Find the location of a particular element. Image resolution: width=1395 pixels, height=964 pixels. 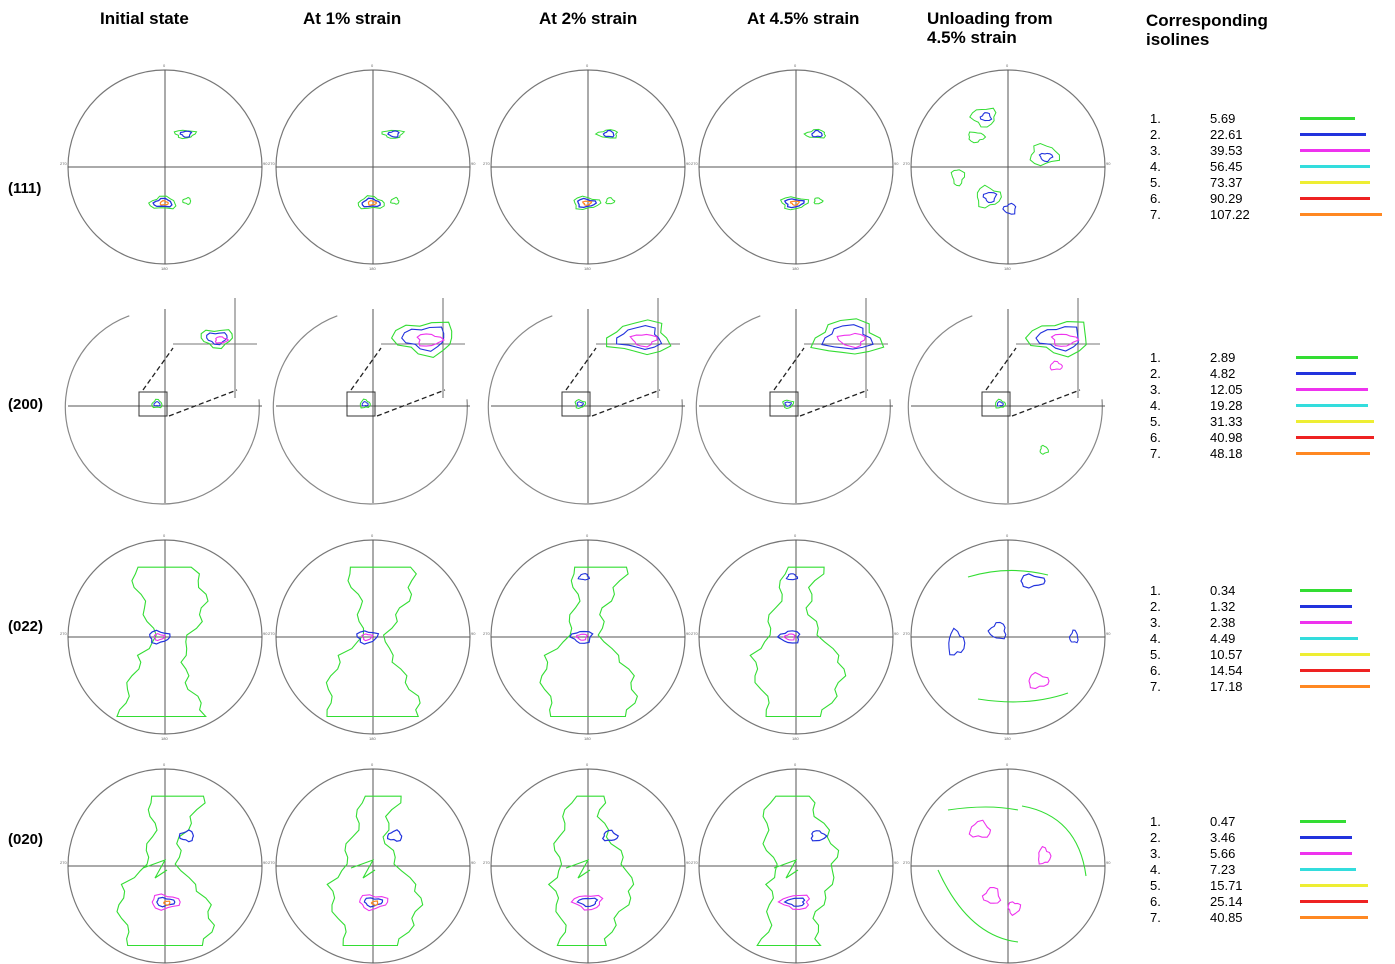

legend-row: 5. 31.33 is located at coordinates (1270, 422).